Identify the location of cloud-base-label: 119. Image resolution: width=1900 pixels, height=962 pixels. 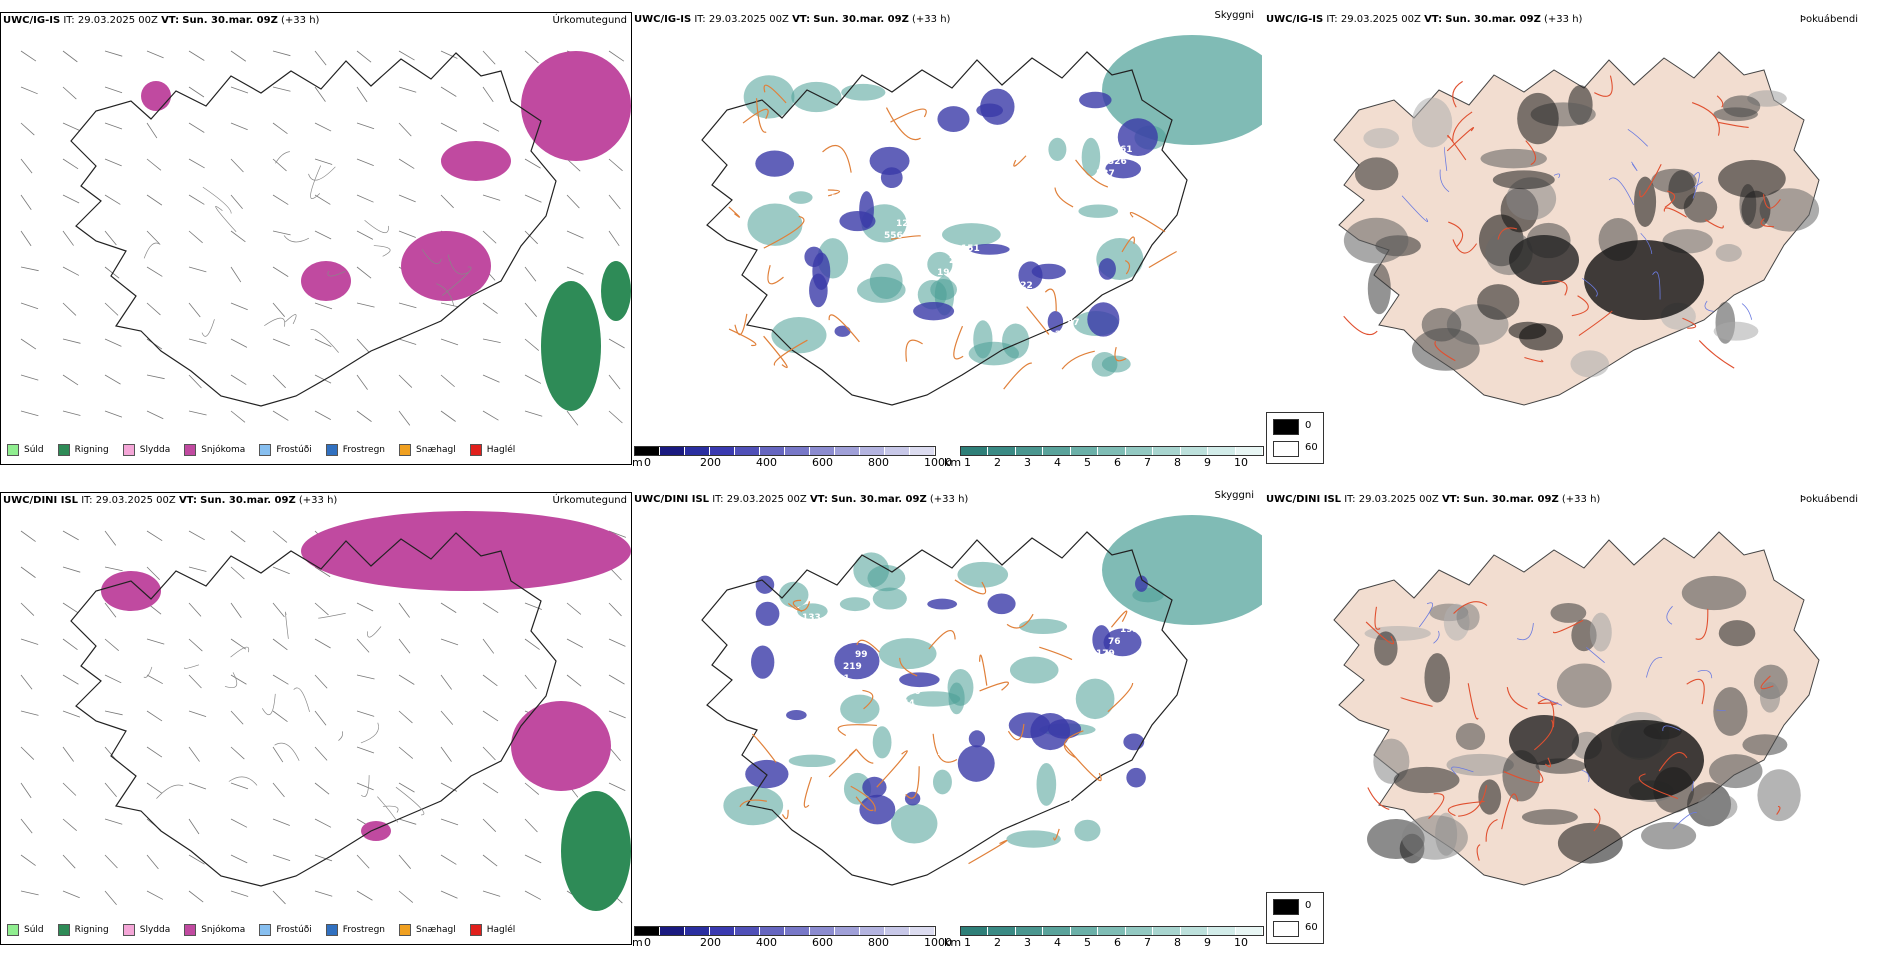
(917, 212).